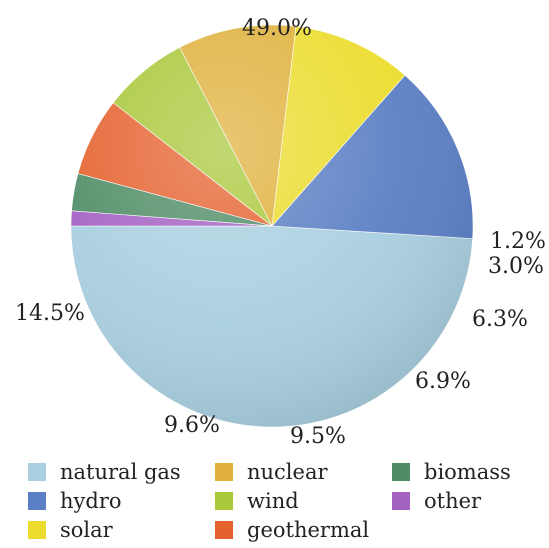 This screenshot has height=548, width=549. I want to click on legend-item-solar: solar, so click(70, 530).